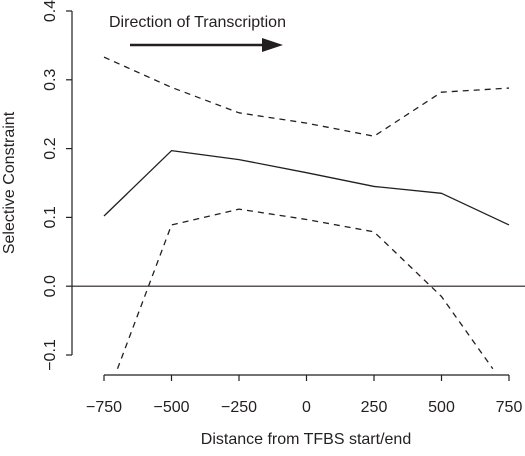  I want to click on x-tick-label: 250, so click(374, 407).